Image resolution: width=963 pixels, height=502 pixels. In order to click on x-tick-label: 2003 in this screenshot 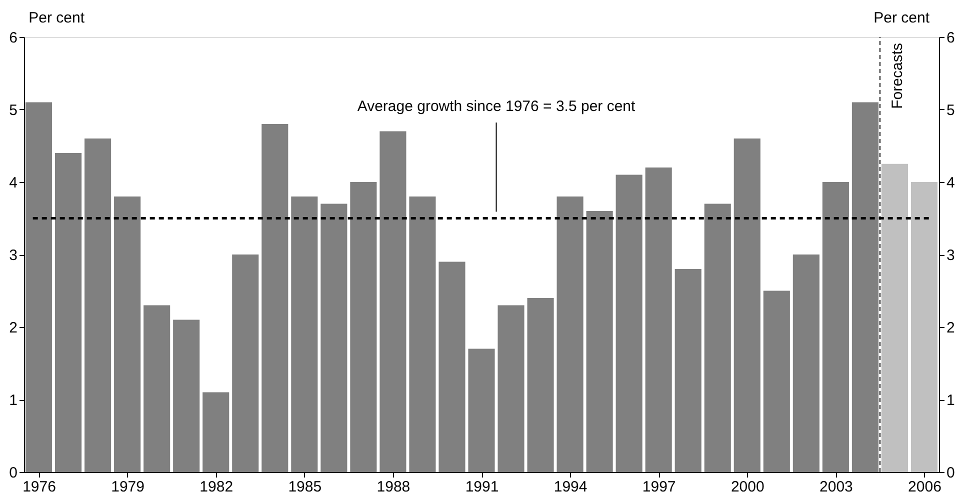, I will do `click(836, 487)`.